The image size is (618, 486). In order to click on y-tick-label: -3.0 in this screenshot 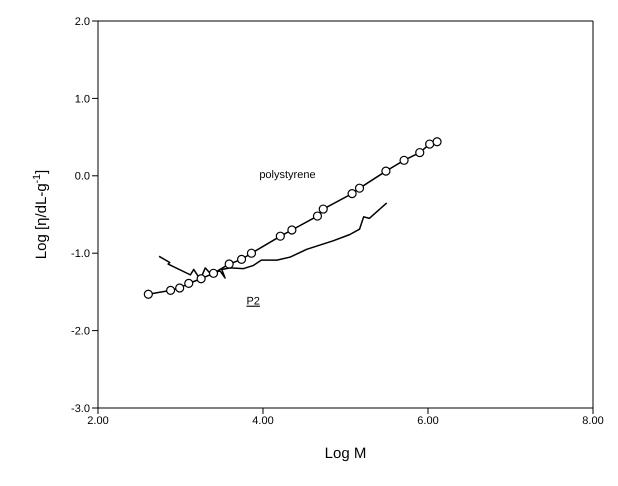, I will do `click(80, 408)`.